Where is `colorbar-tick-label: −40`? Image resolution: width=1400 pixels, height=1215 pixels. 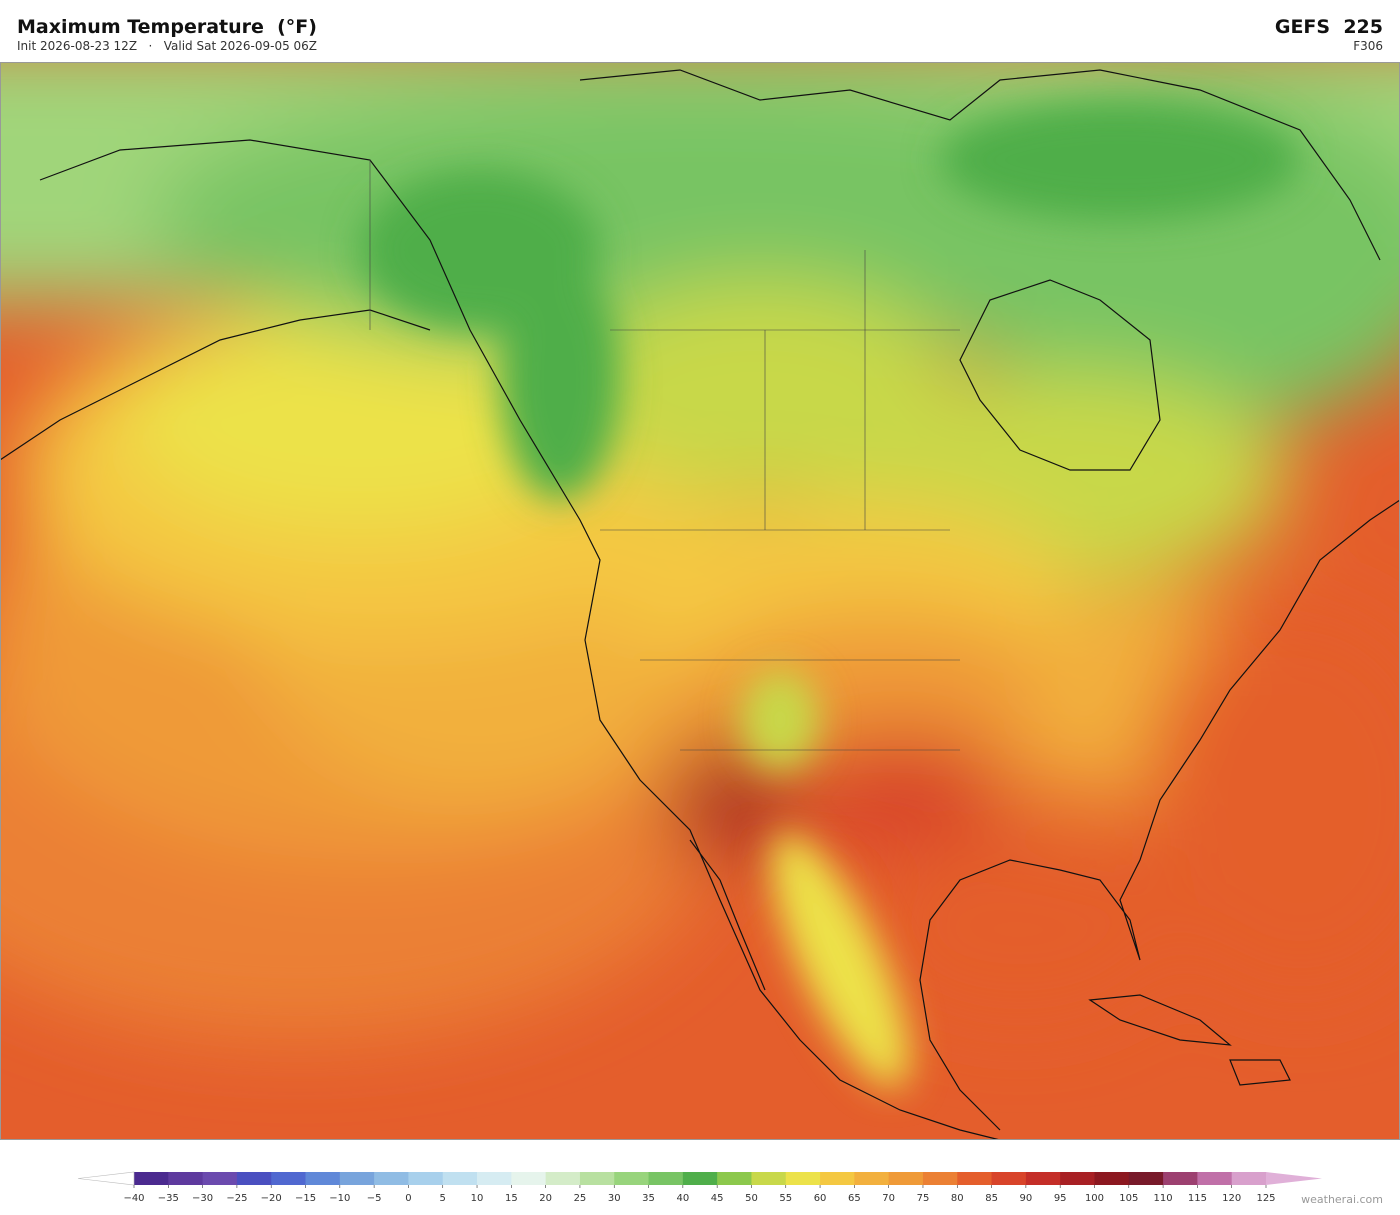
colorbar-tick-label: −40 is located at coordinates (133, 1198).